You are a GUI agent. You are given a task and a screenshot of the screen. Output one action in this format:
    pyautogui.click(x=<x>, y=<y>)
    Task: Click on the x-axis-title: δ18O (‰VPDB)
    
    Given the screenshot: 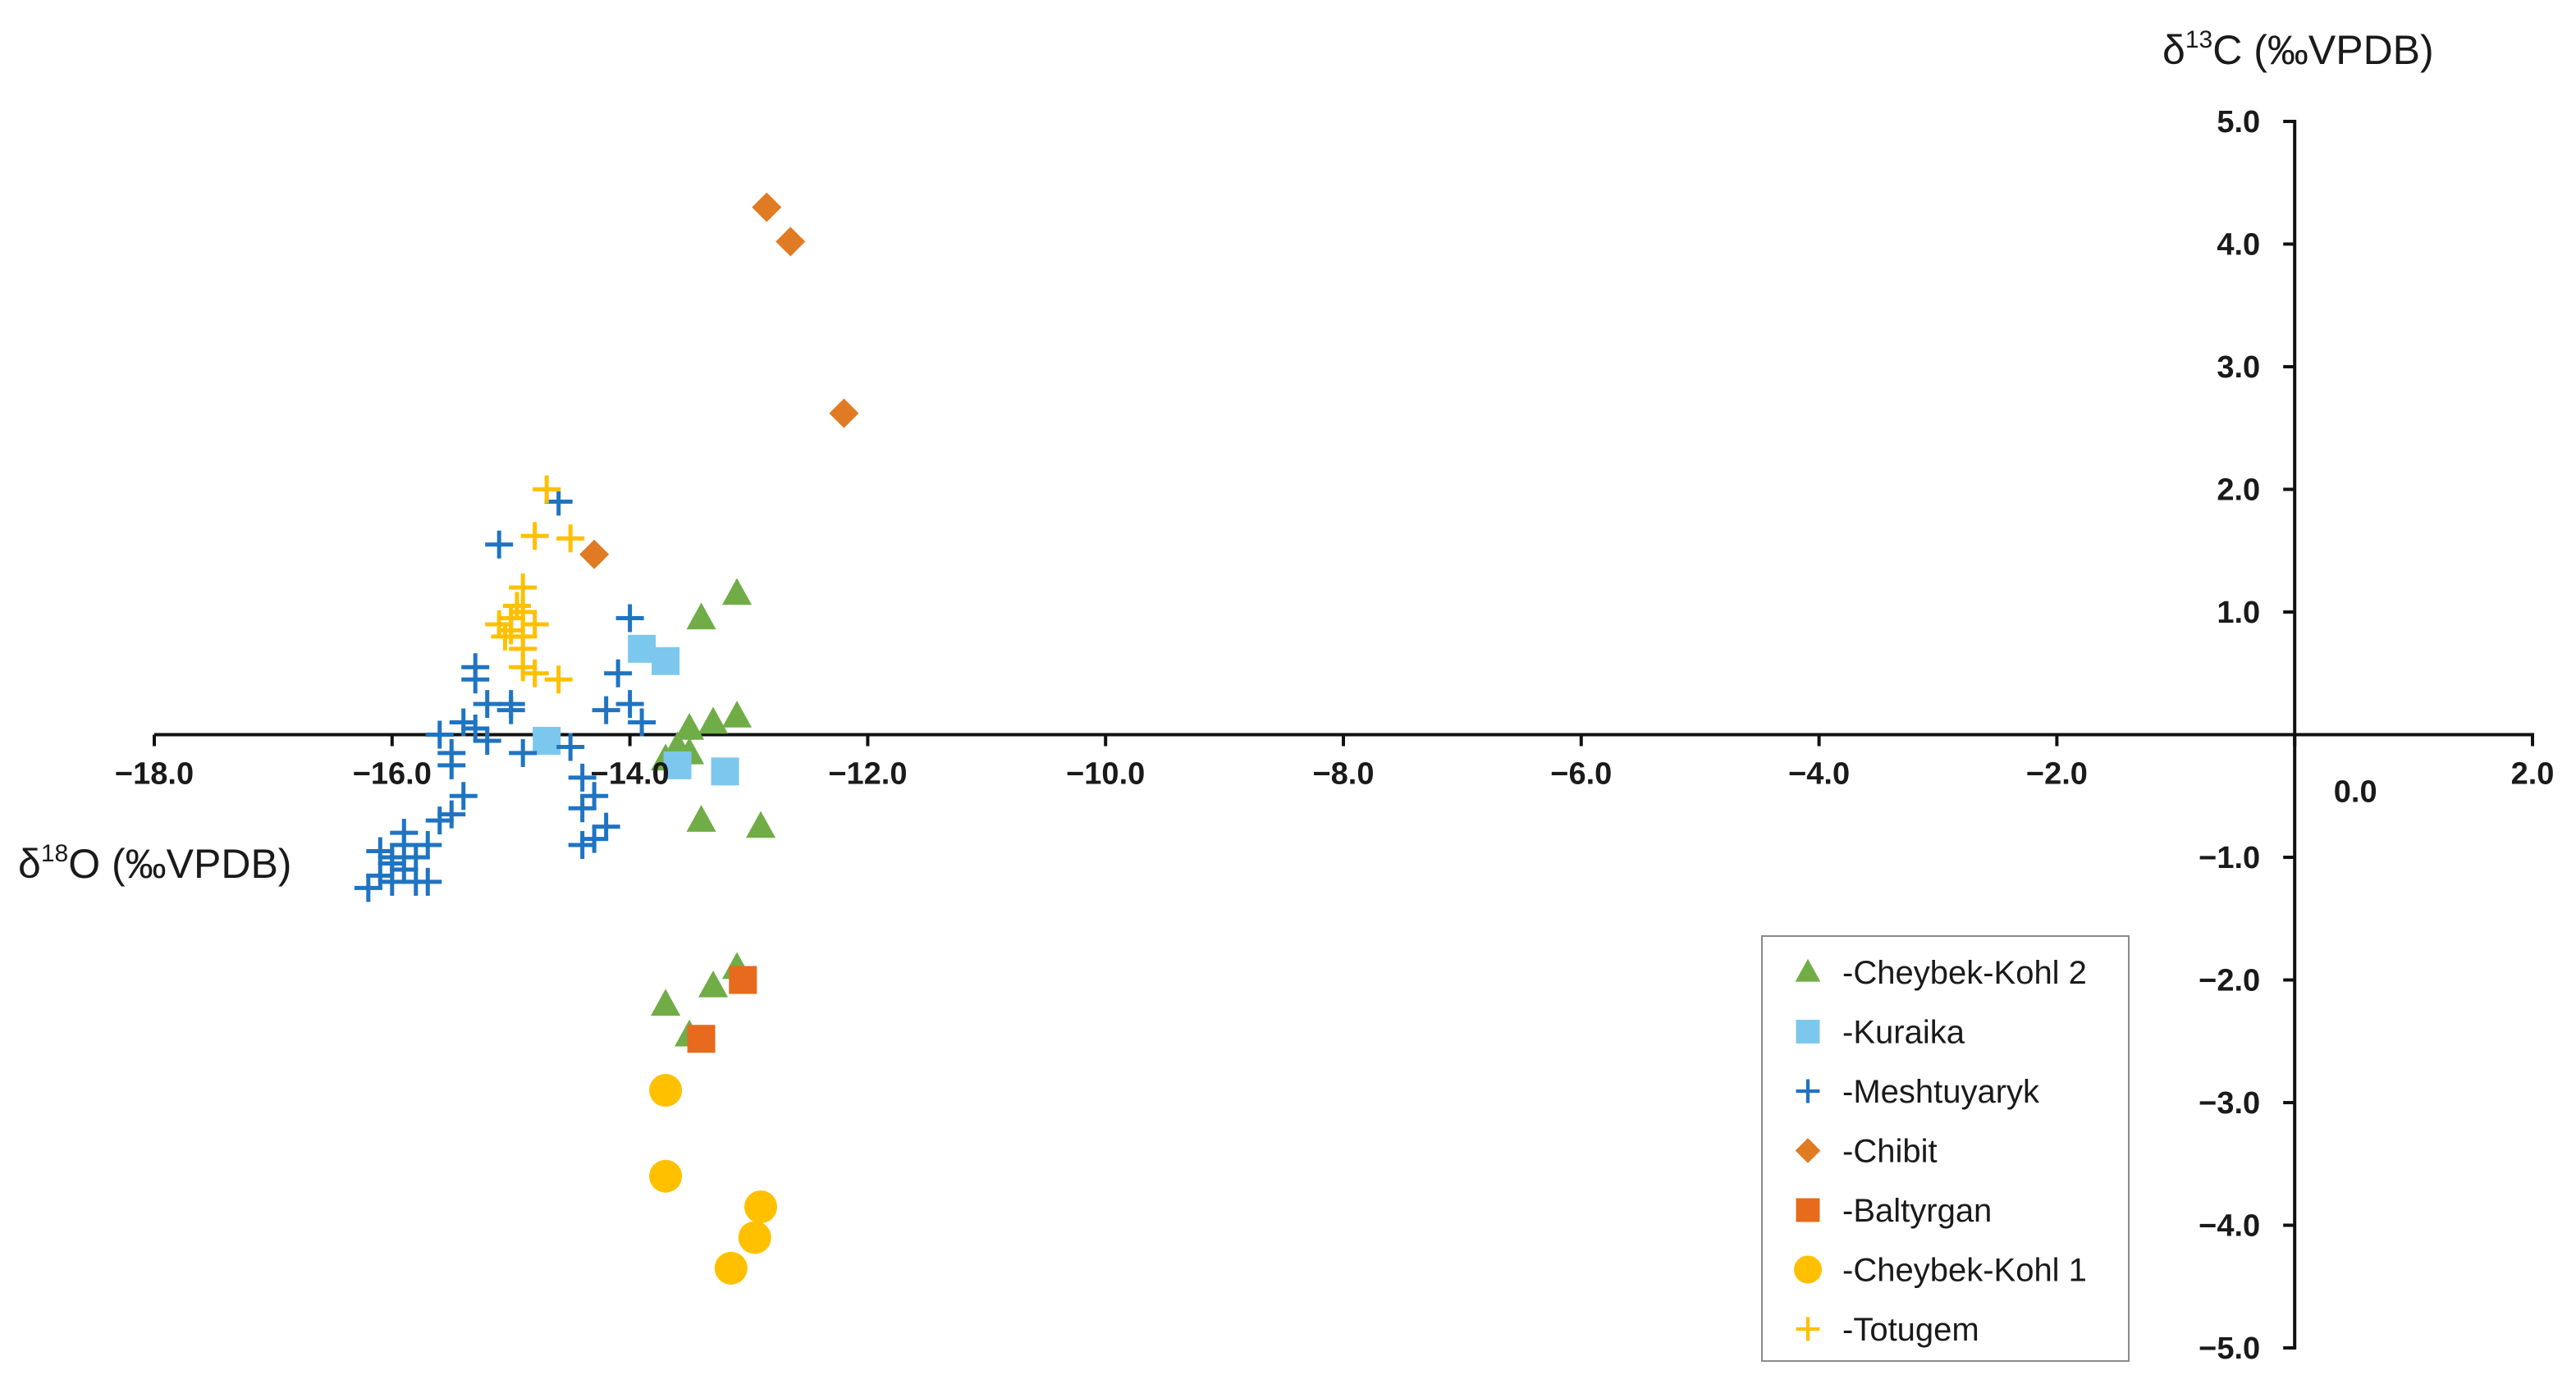 What is the action you would take?
    pyautogui.click(x=154, y=863)
    